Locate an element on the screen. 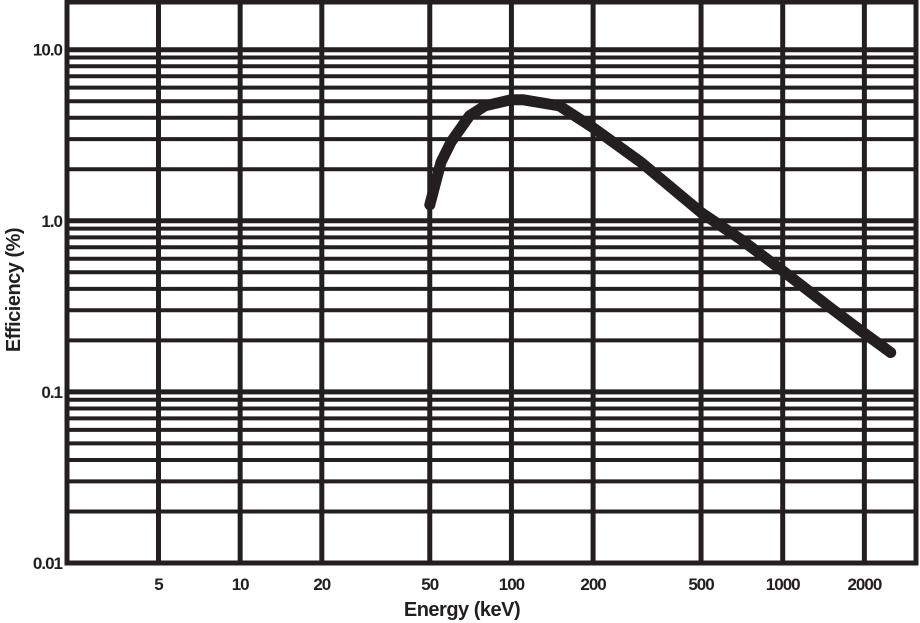 The width and height of the screenshot is (920, 623). x-tick-label: 20 is located at coordinates (321, 584).